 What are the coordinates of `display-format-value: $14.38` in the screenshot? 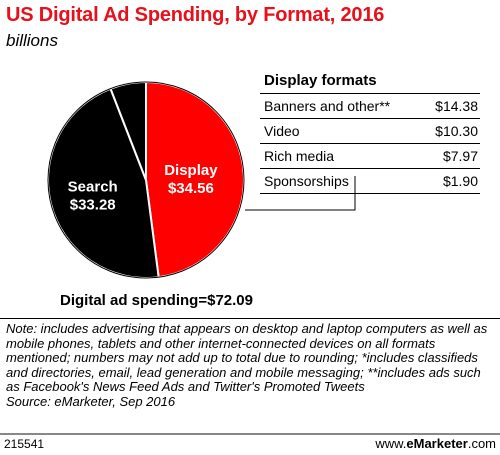 It's located at (456, 106).